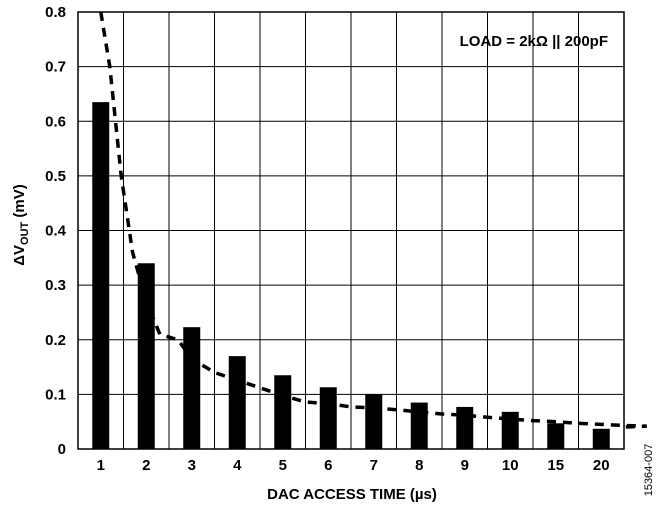  I want to click on x-axis-label: DAC ACCESS TIME (µs), so click(352, 494).